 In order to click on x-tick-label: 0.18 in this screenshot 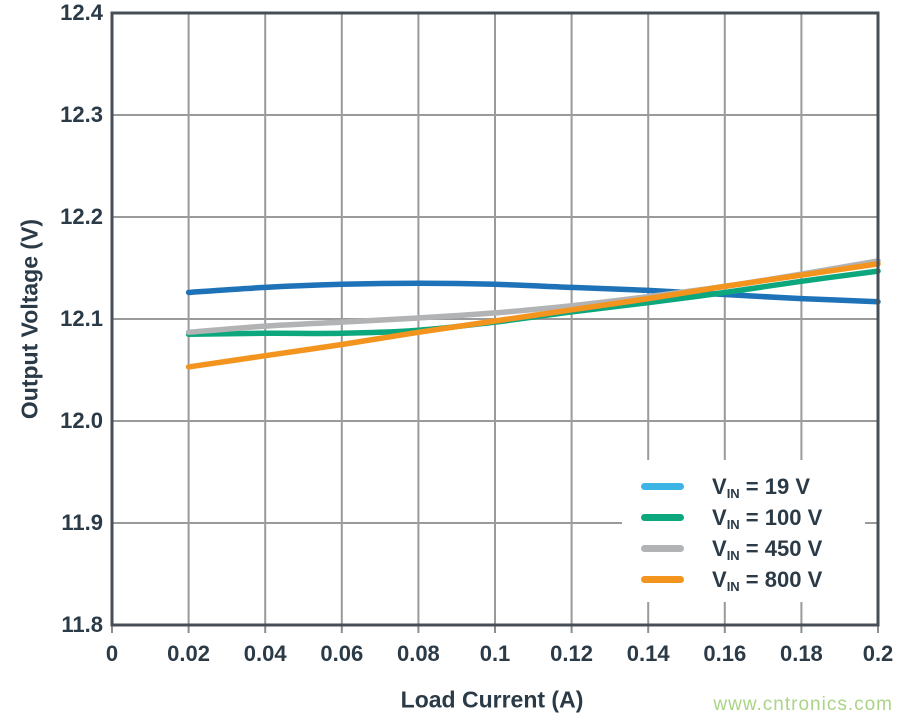, I will do `click(801, 653)`.